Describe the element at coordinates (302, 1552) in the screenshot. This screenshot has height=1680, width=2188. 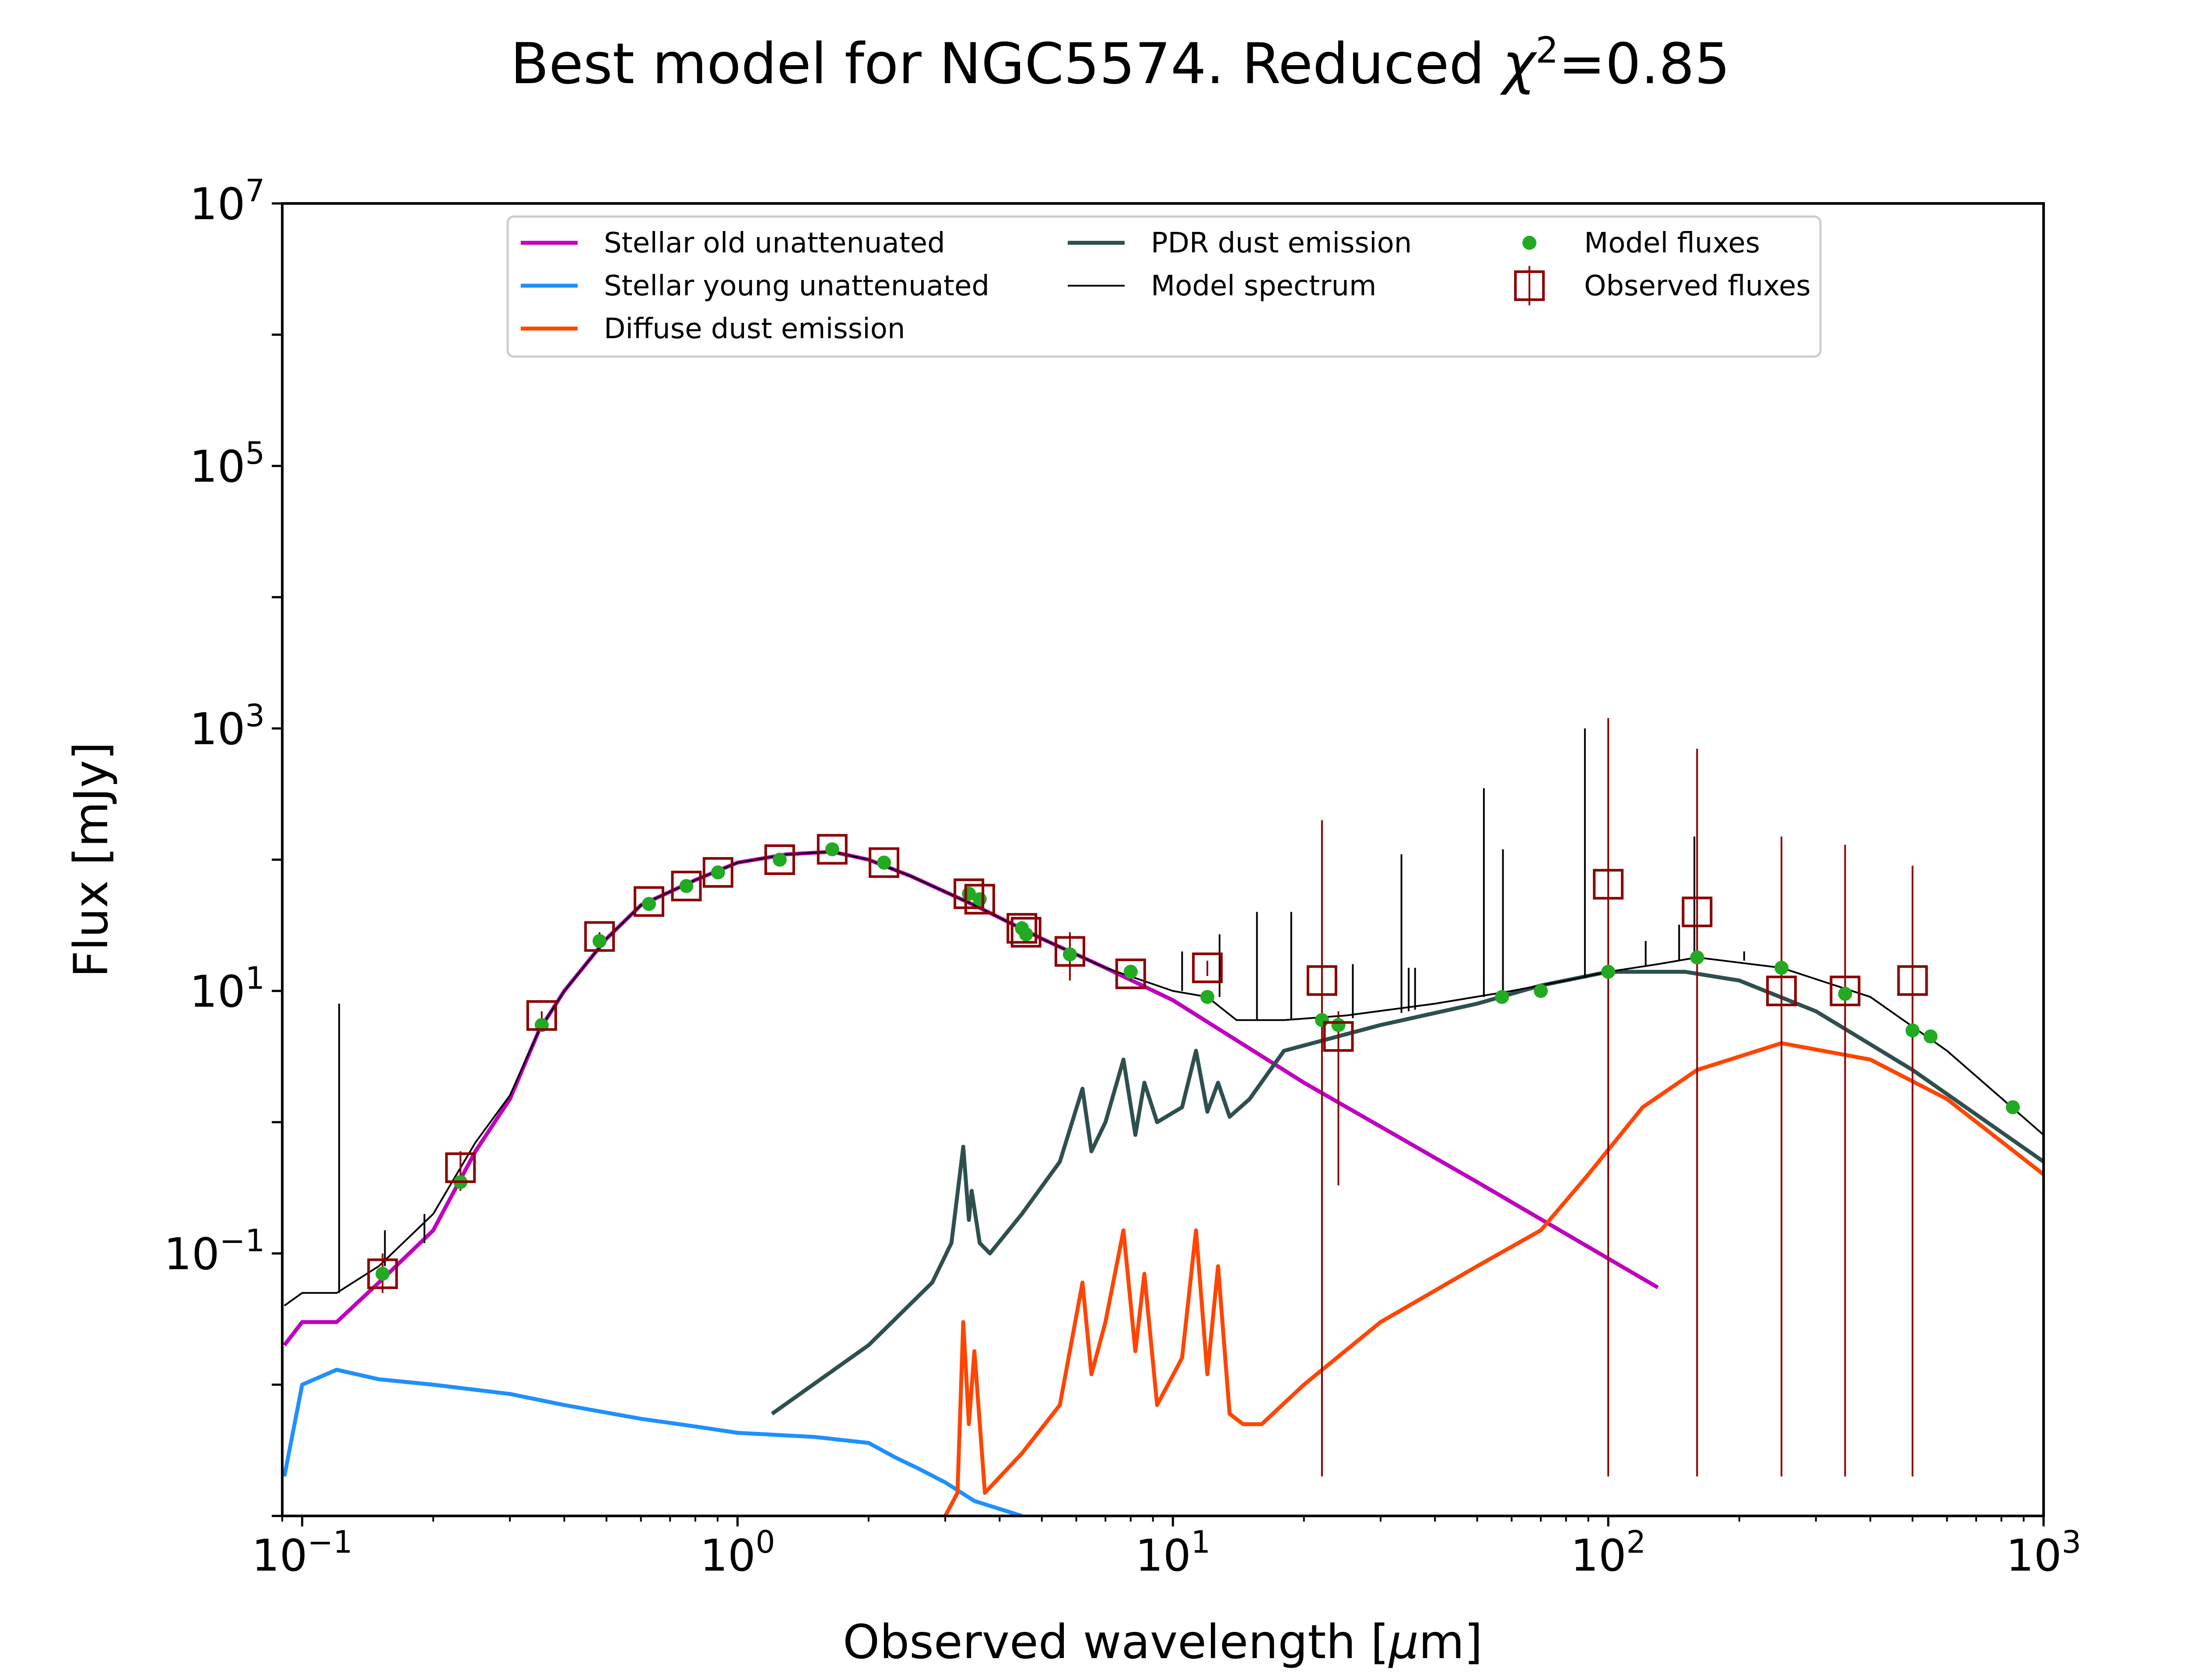
I see `x-tick-label: 10⁻¹` at that location.